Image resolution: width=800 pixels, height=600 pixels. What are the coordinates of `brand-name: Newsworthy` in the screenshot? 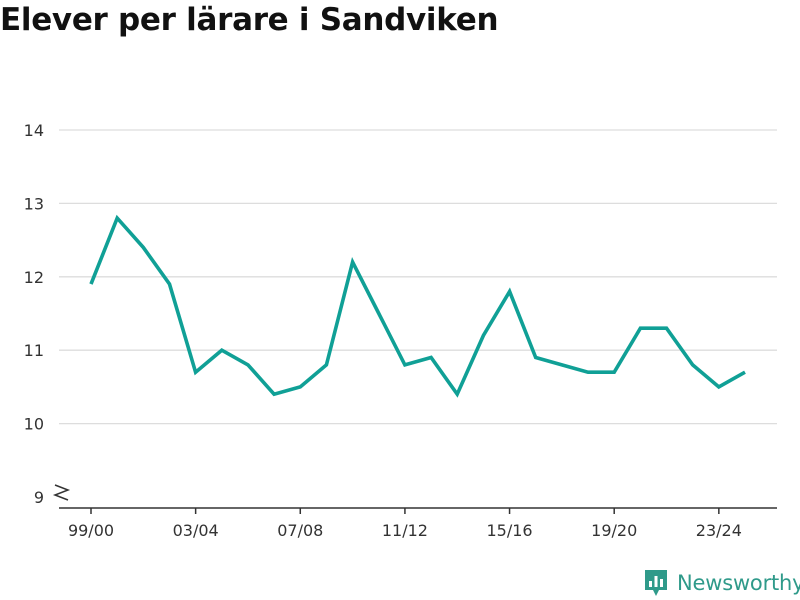 It's located at (738, 583).